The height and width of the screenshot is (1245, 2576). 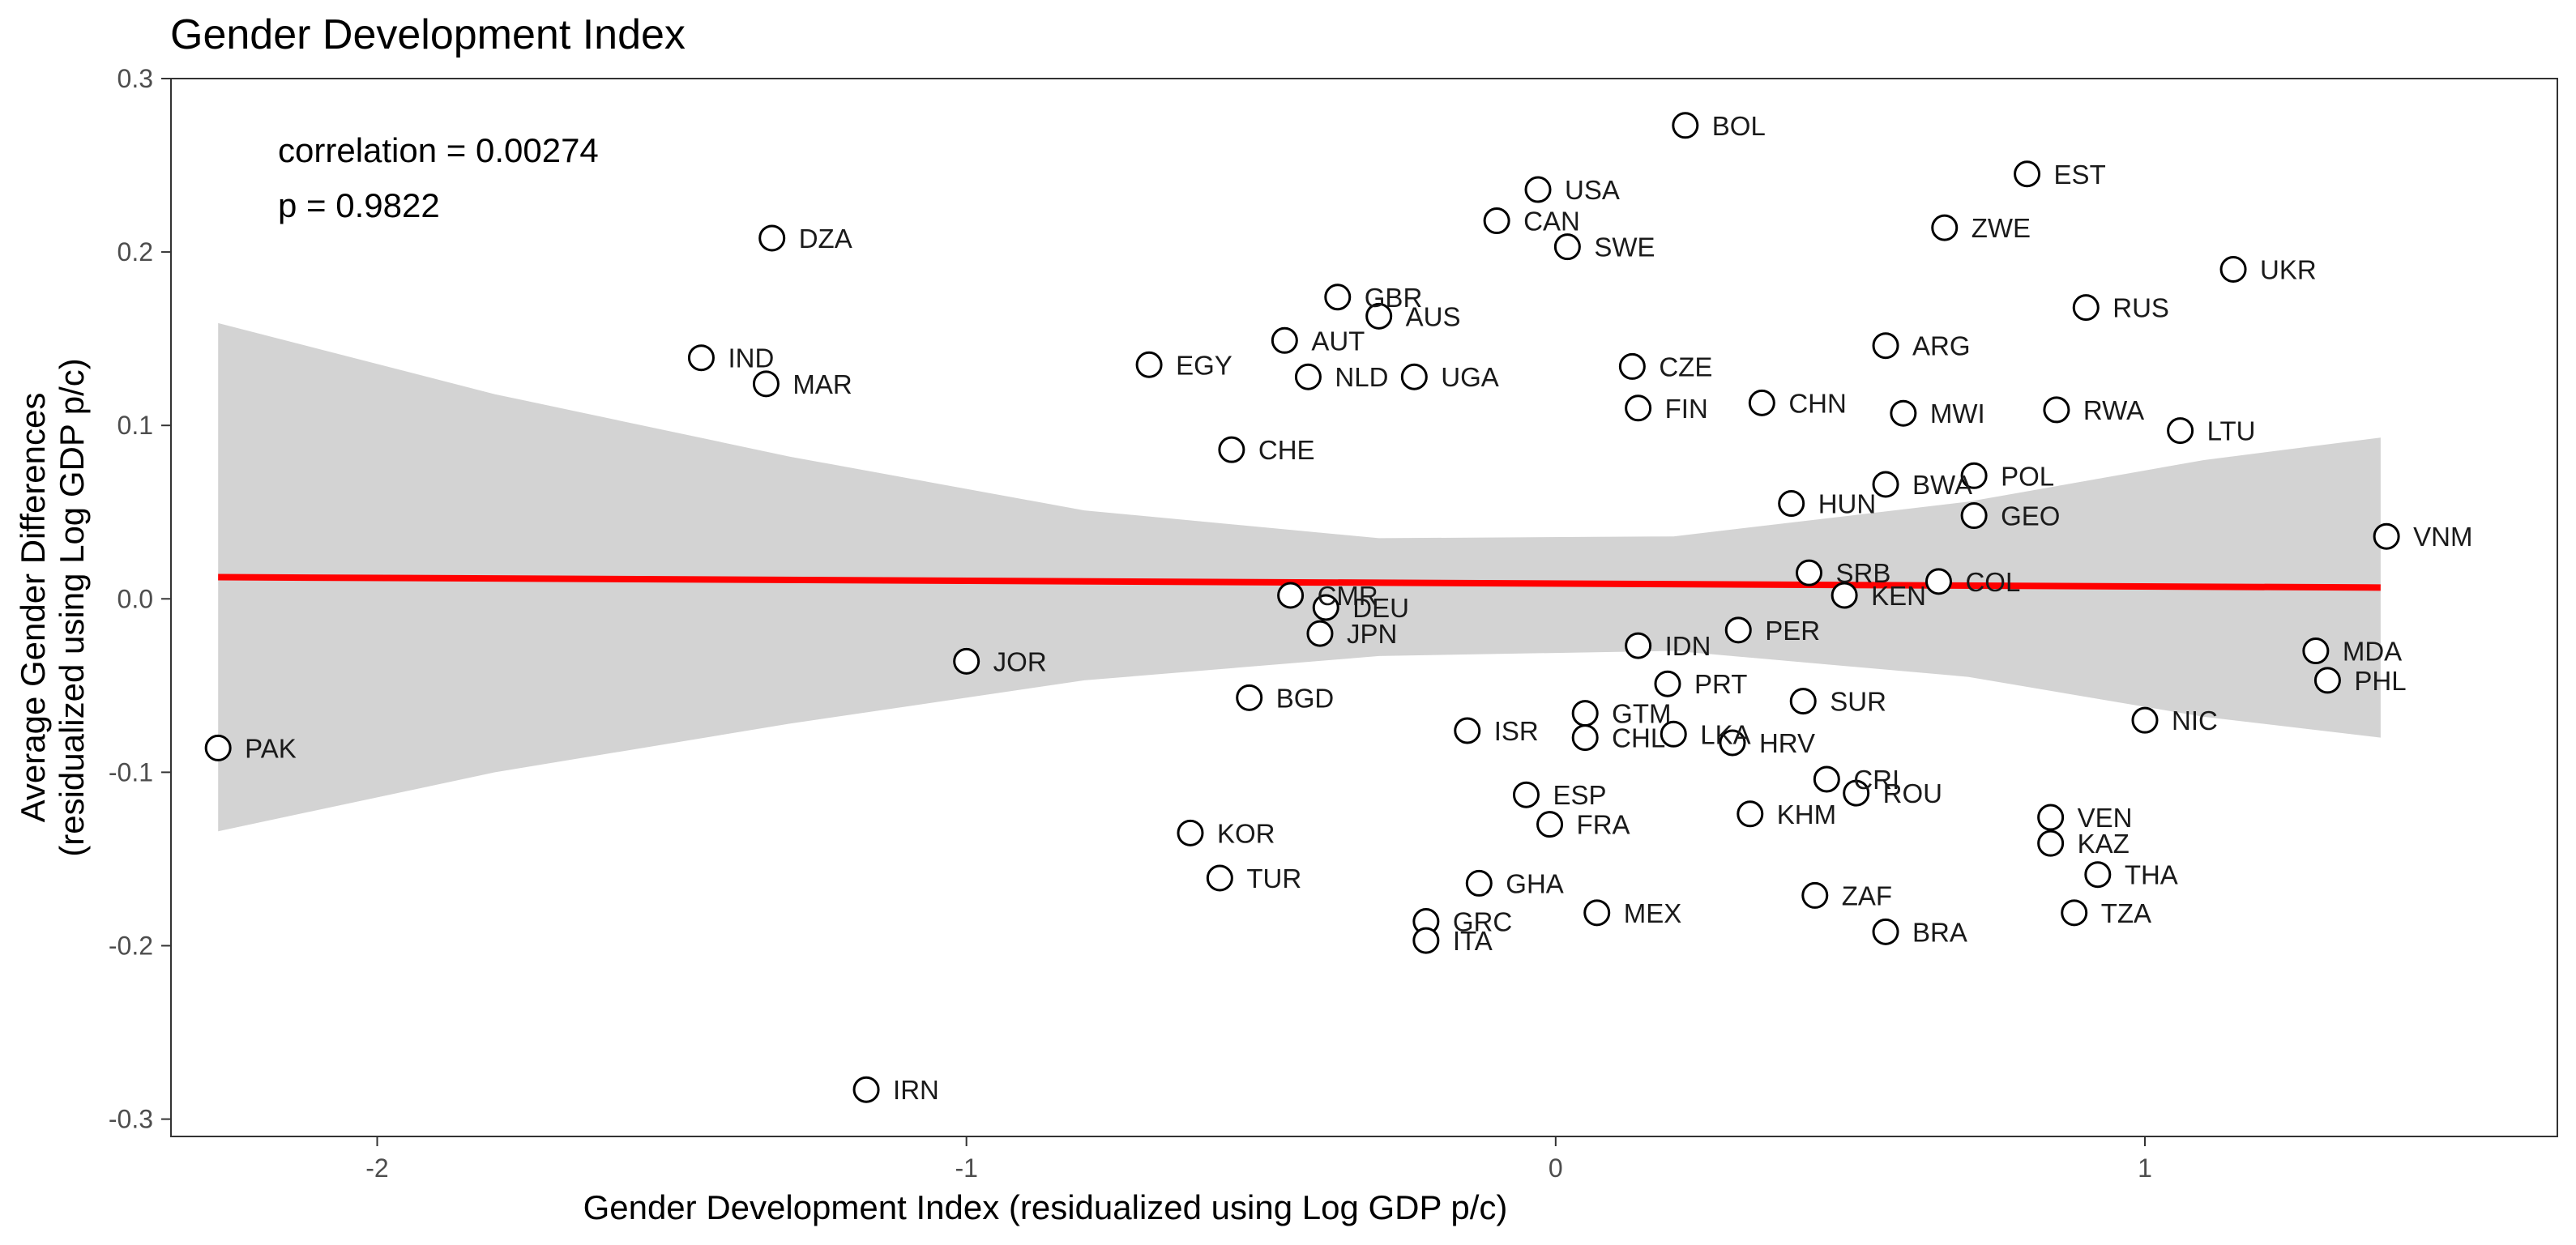 What do you see at coordinates (822, 384) in the screenshot?
I see `point-label-mar: MAR` at bounding box center [822, 384].